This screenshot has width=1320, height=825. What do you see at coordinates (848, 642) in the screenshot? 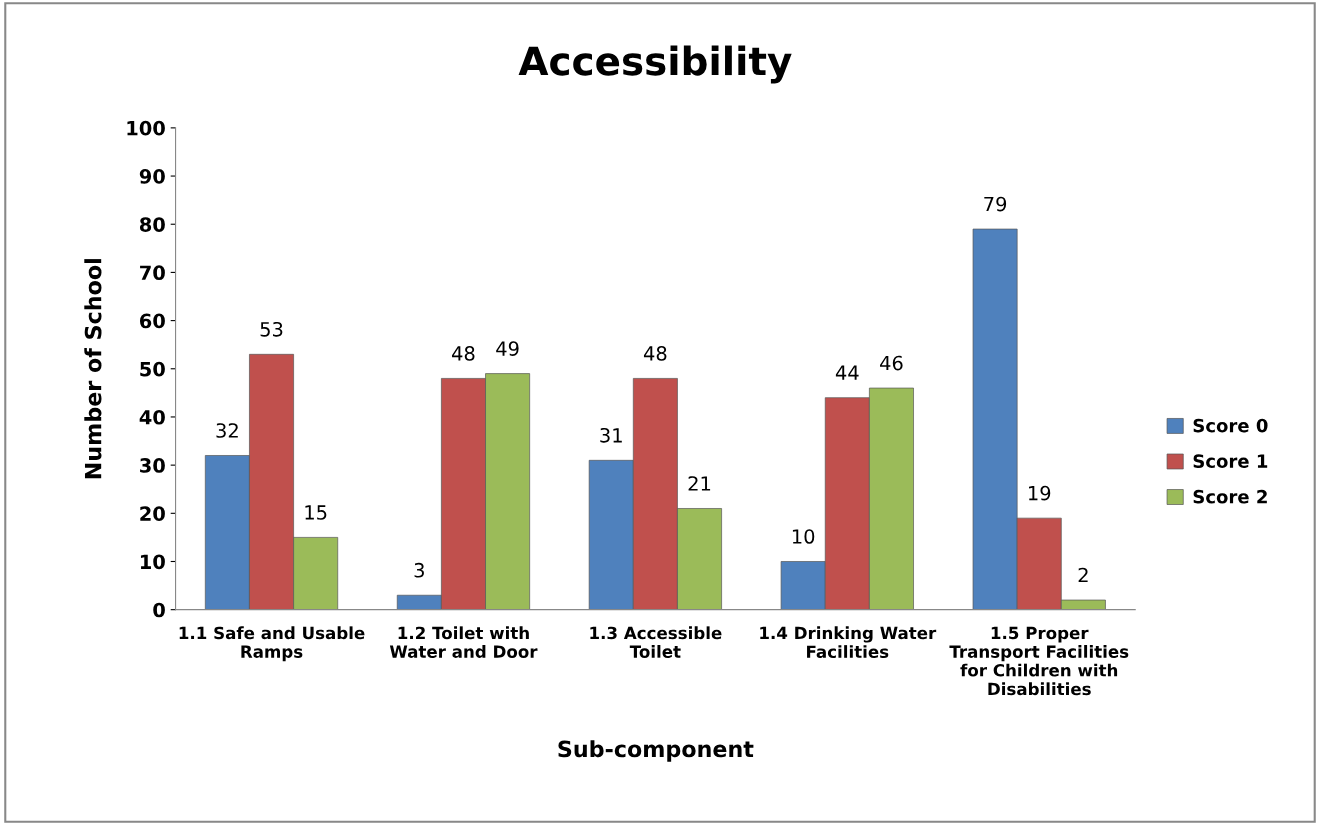
I see `x-tick-label: 1.4 Drinking Water Facilities` at bounding box center [848, 642].